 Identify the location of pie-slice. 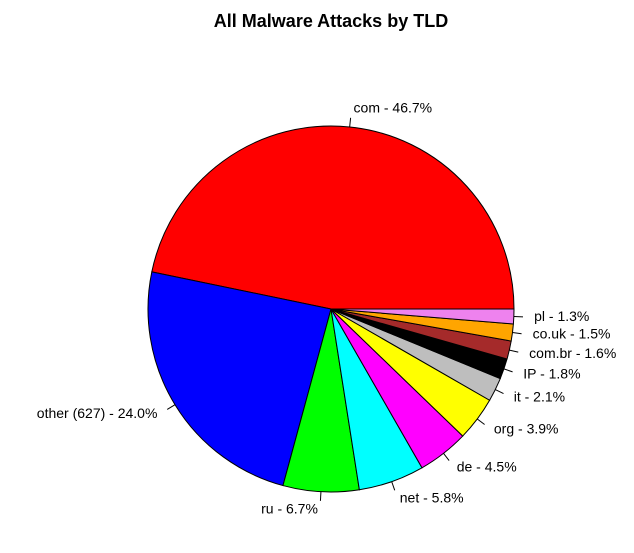
(239, 379).